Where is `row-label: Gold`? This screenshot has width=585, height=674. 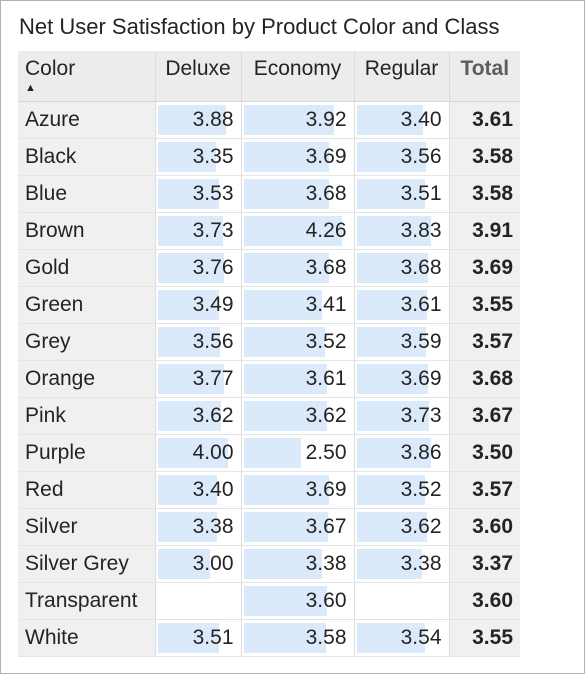 row-label: Gold is located at coordinates (87, 268).